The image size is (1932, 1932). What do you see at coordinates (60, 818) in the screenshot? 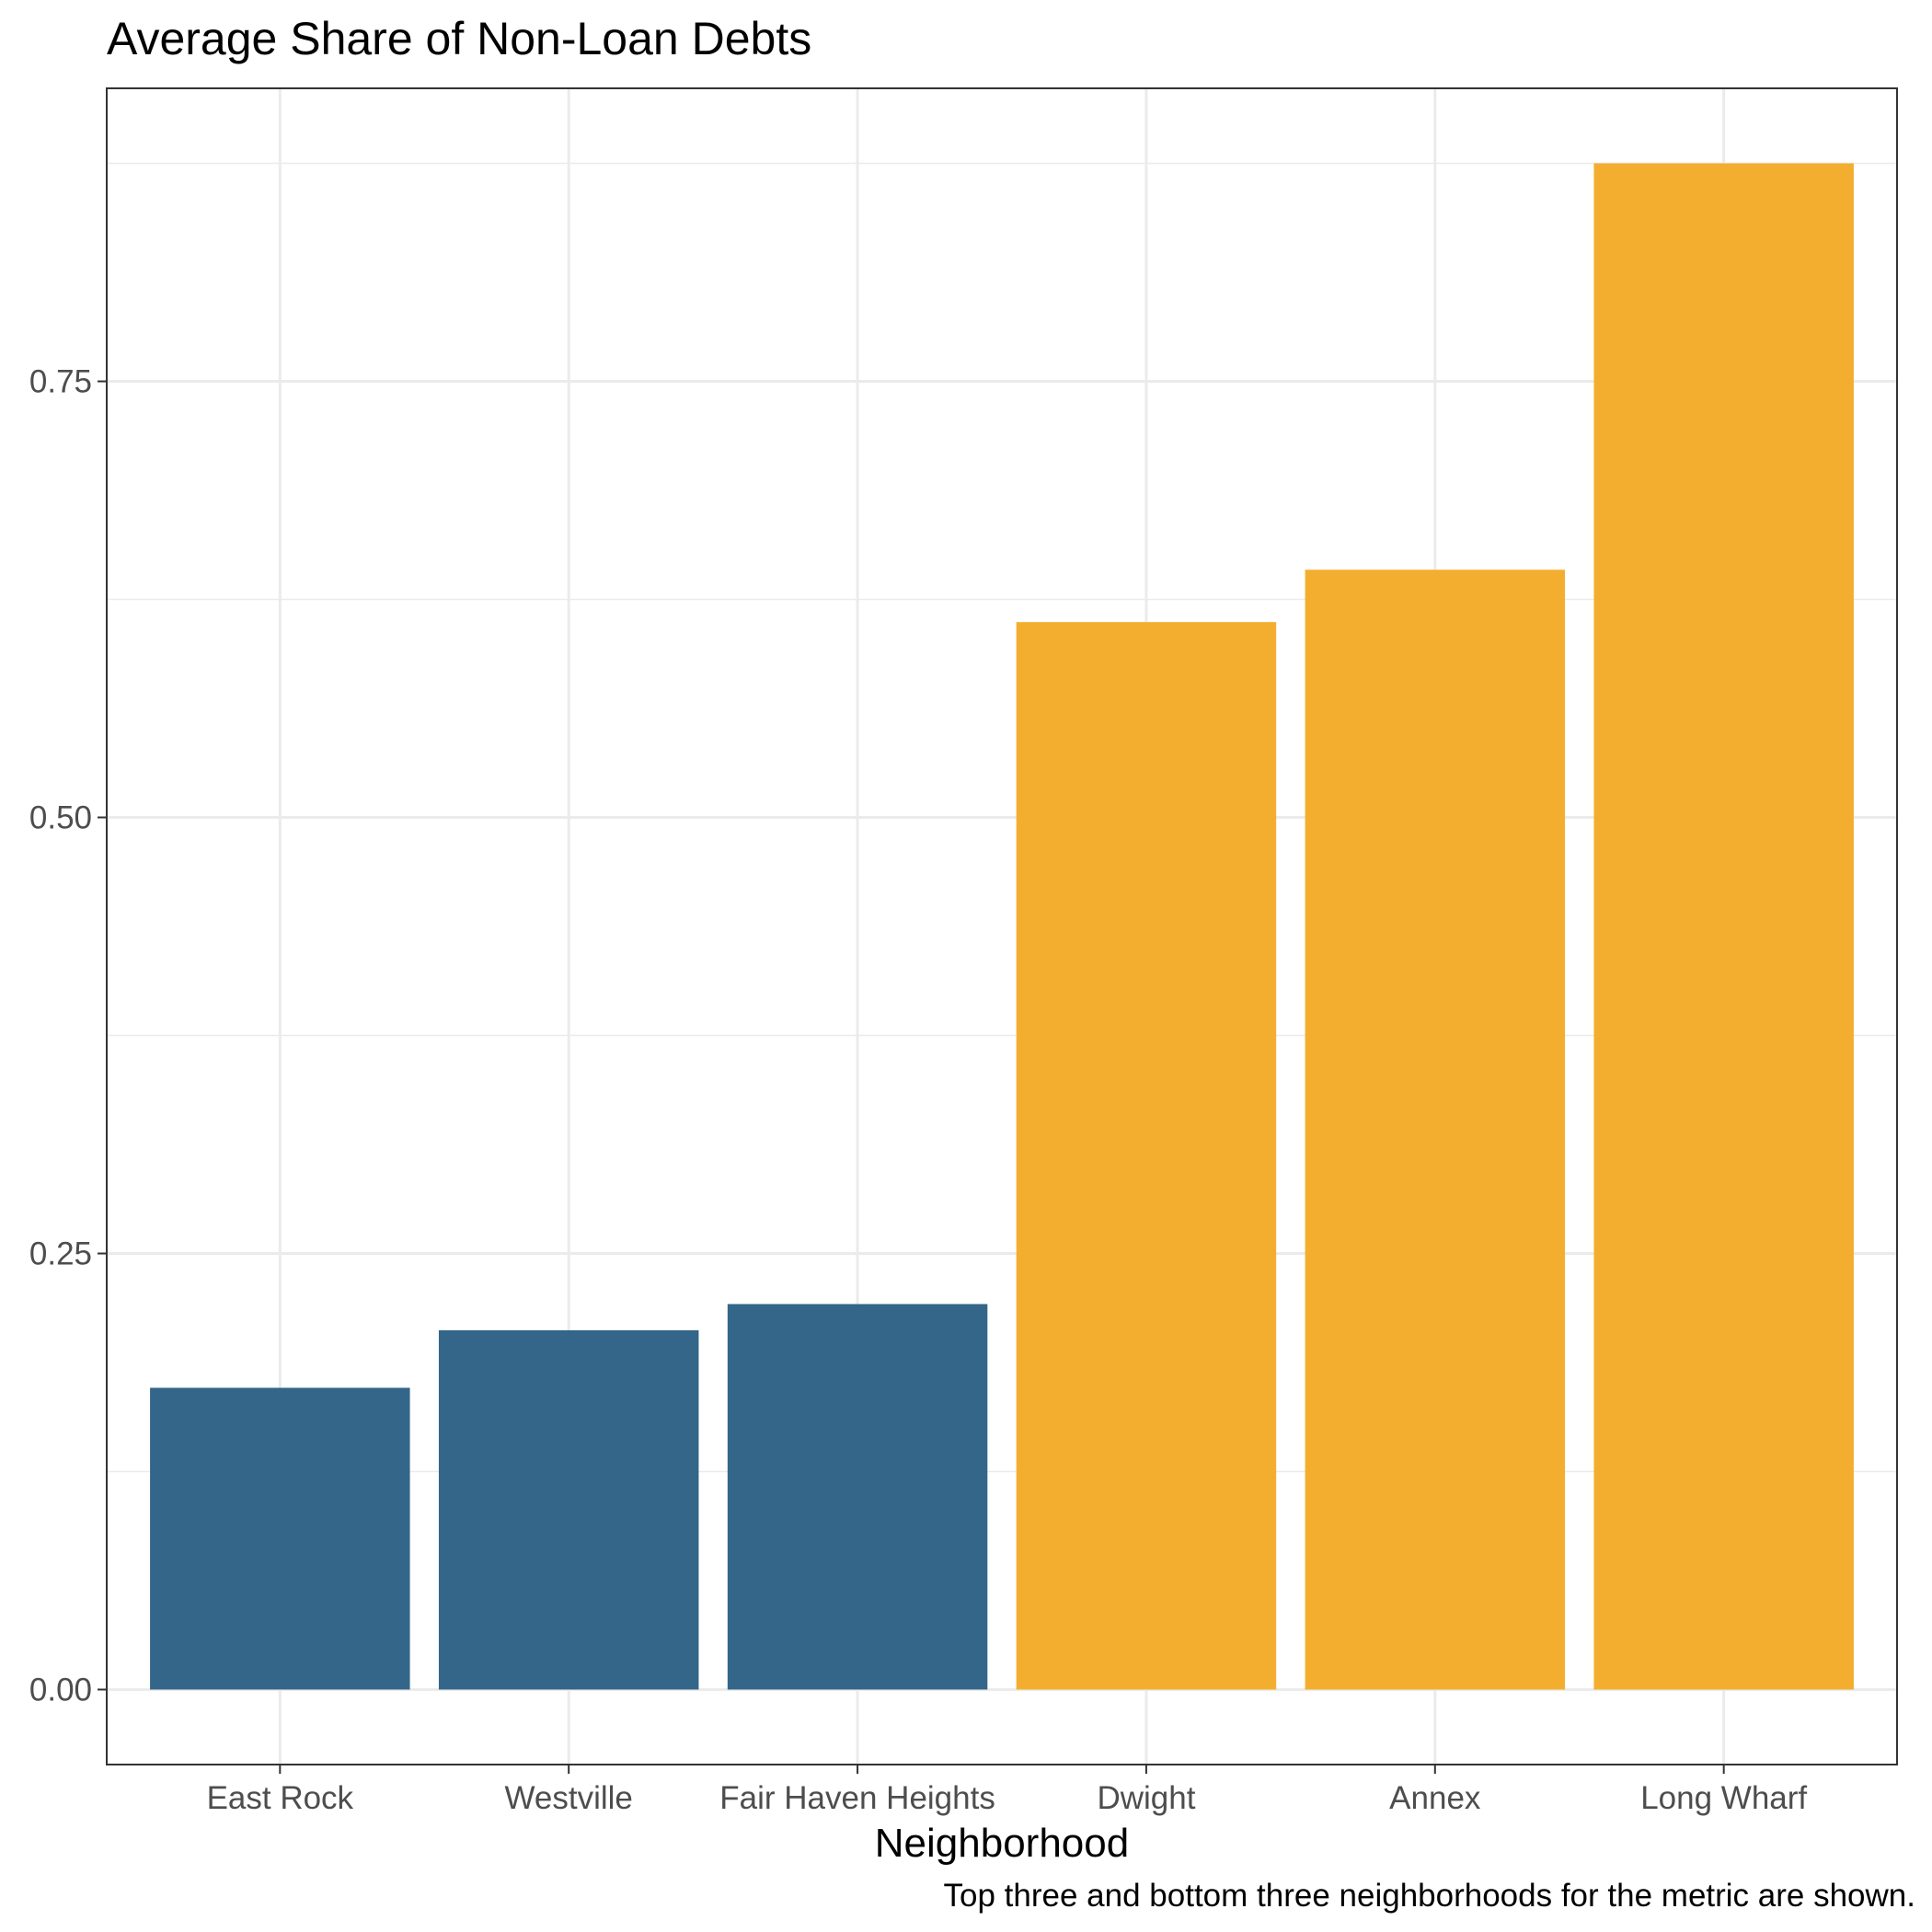
I see `y-tick-label: 0.50` at bounding box center [60, 818].